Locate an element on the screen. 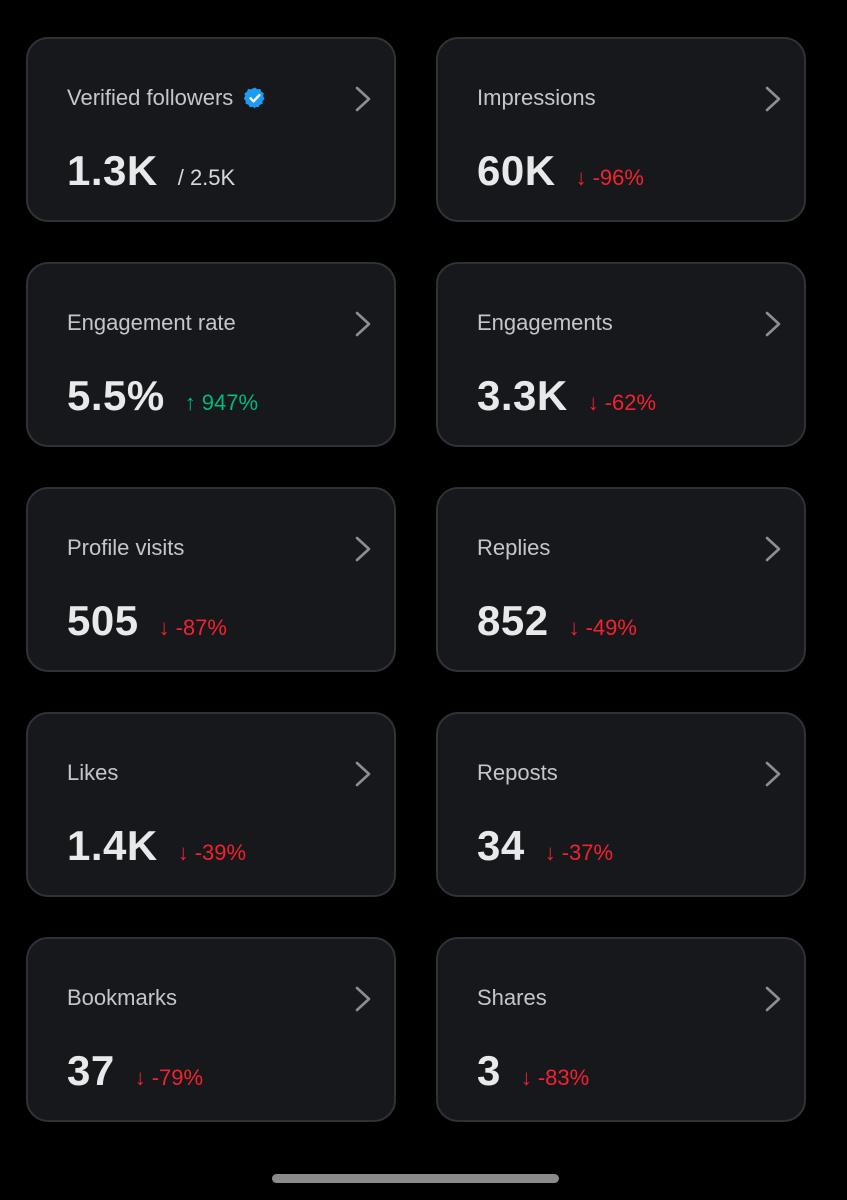  card-label-text: Replies is located at coordinates (514, 547).